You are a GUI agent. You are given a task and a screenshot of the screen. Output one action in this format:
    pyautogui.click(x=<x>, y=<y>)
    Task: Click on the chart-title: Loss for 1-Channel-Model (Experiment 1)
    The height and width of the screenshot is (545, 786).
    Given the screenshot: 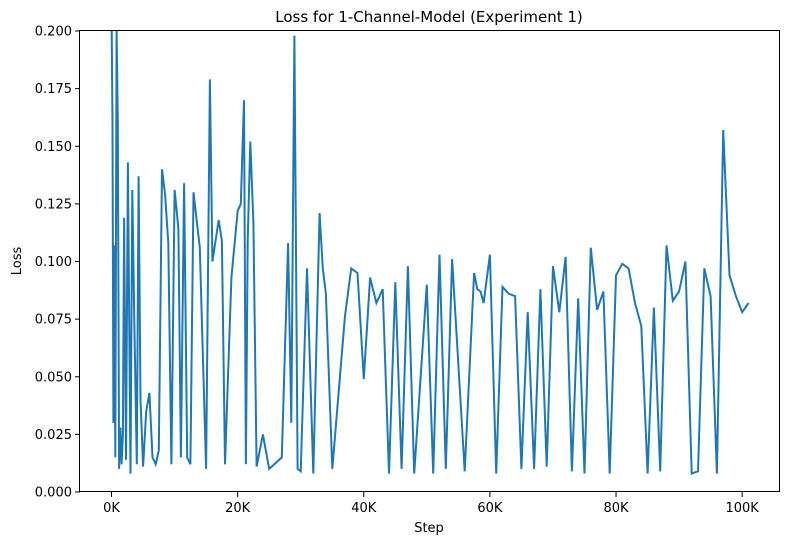 What is the action you would take?
    pyautogui.click(x=429, y=17)
    